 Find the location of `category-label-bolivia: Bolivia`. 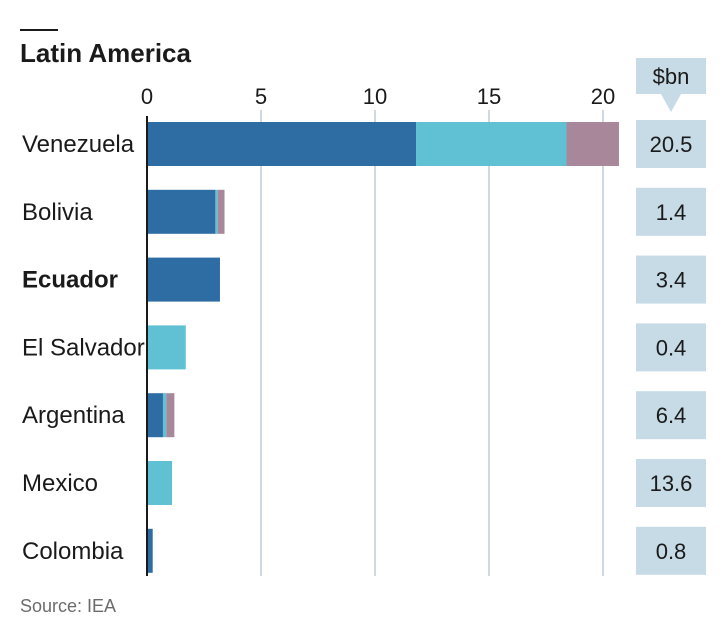

category-label-bolivia: Bolivia is located at coordinates (57, 212).